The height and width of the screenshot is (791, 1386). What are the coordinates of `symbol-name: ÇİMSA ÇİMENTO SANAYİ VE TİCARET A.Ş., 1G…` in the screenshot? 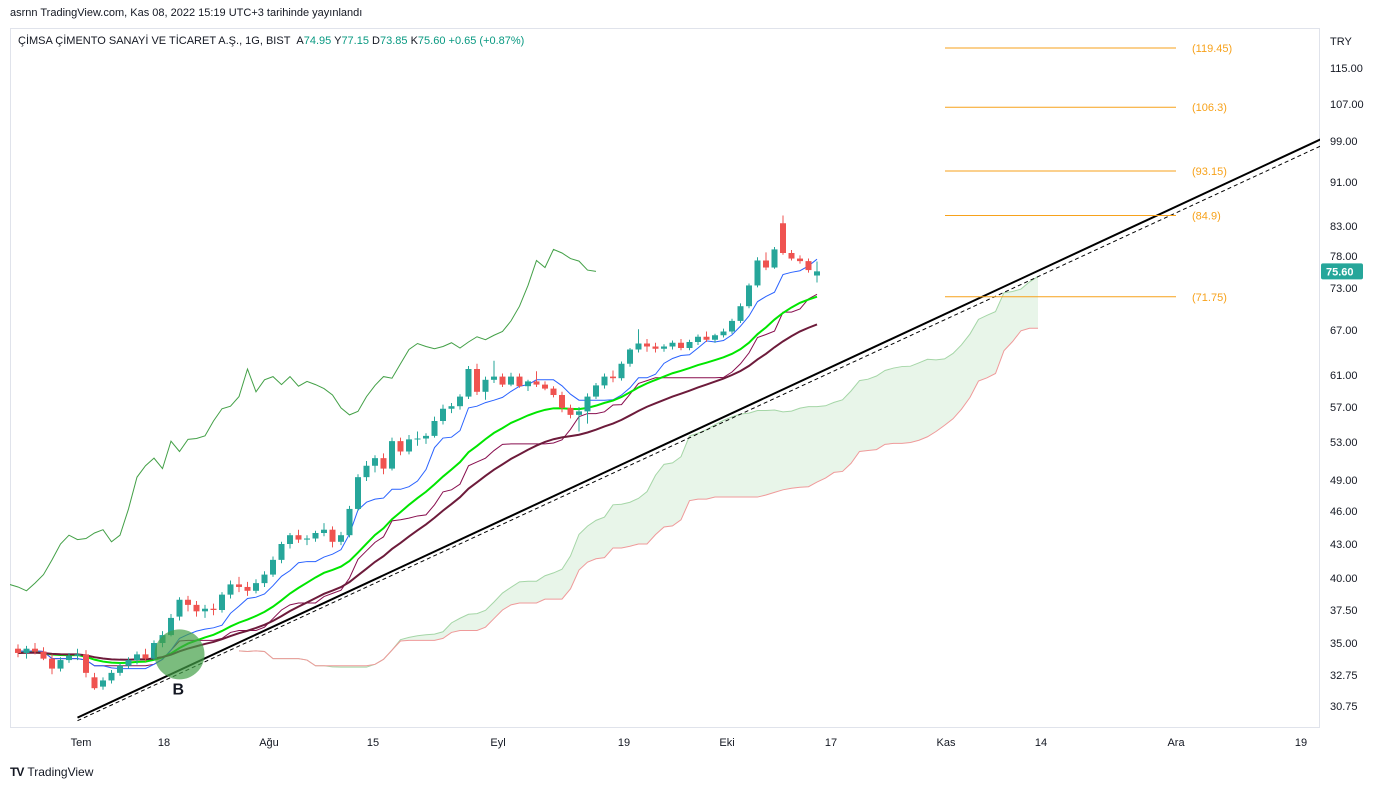 It's located at (154, 41).